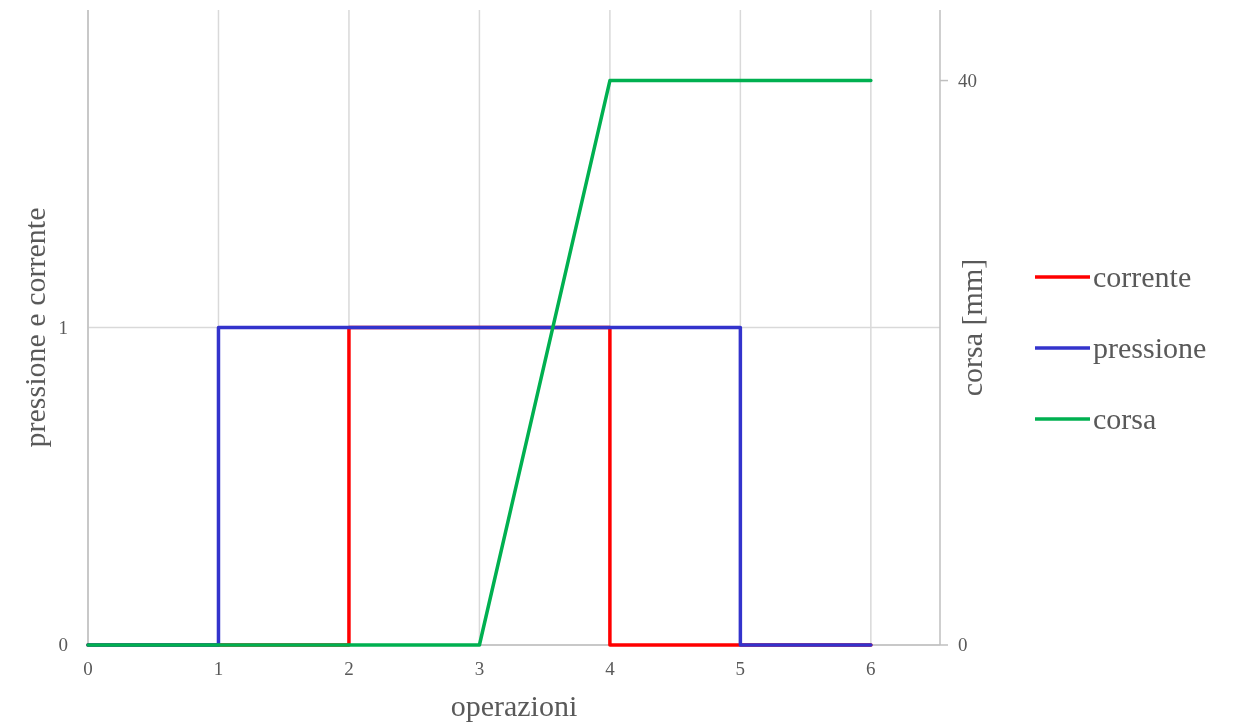 This screenshot has height=723, width=1236. Describe the element at coordinates (88, 668) in the screenshot. I see `x-tick-label: 0` at that location.